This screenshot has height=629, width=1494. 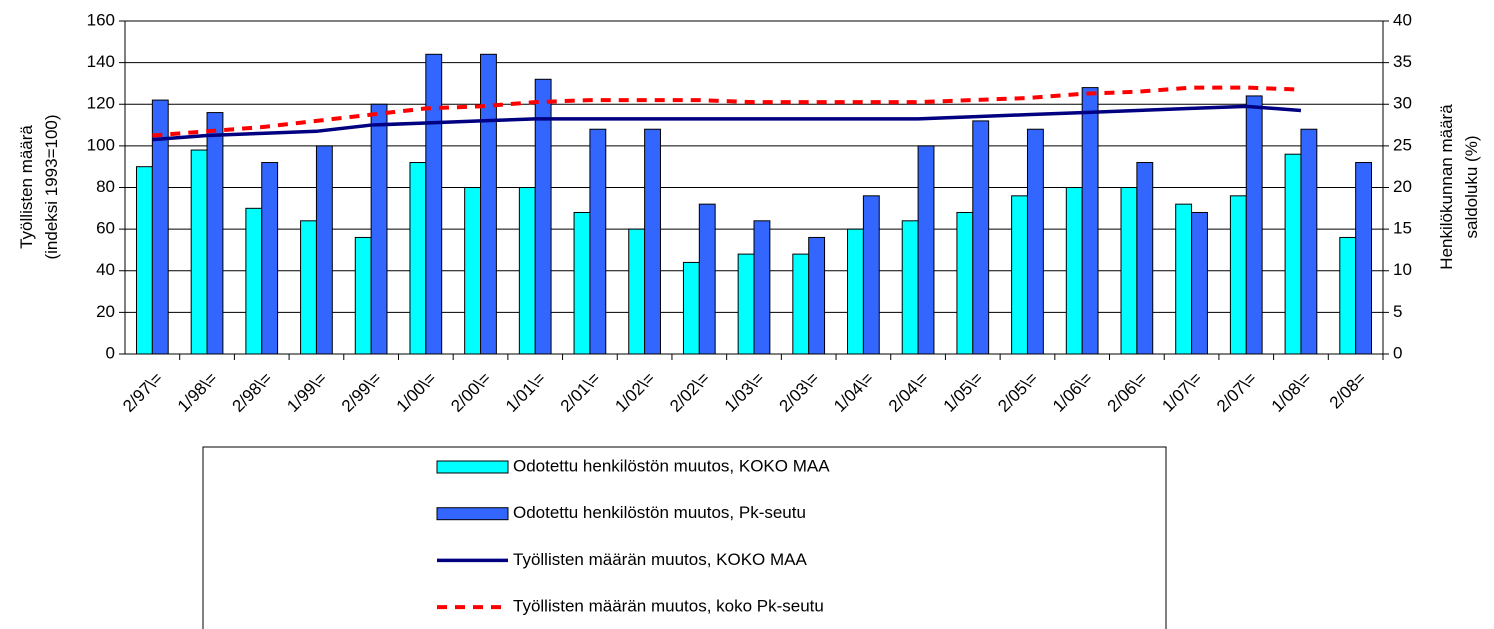 I want to click on x-tick-label: 1/06\=, so click(x=1072, y=392).